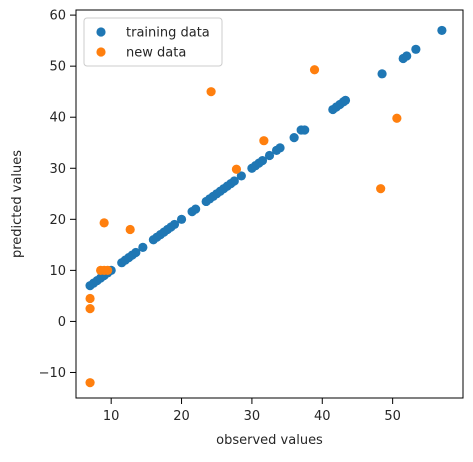 The image size is (473, 462). What do you see at coordinates (322, 416) in the screenshot?
I see `x-tick-label: 40` at bounding box center [322, 416].